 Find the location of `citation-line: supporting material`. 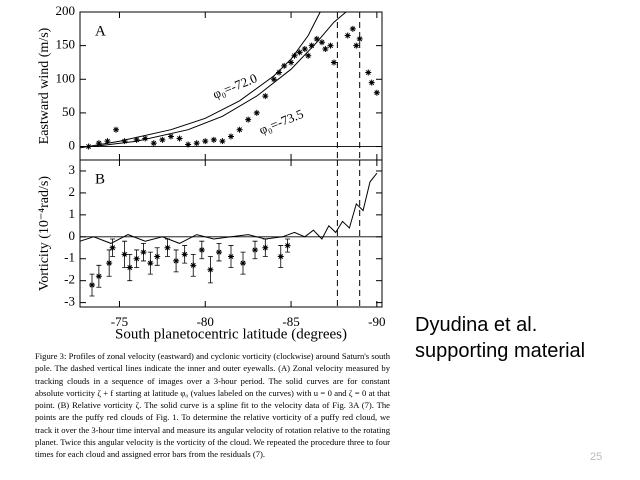

citation-line: supporting material is located at coordinates (500, 351).